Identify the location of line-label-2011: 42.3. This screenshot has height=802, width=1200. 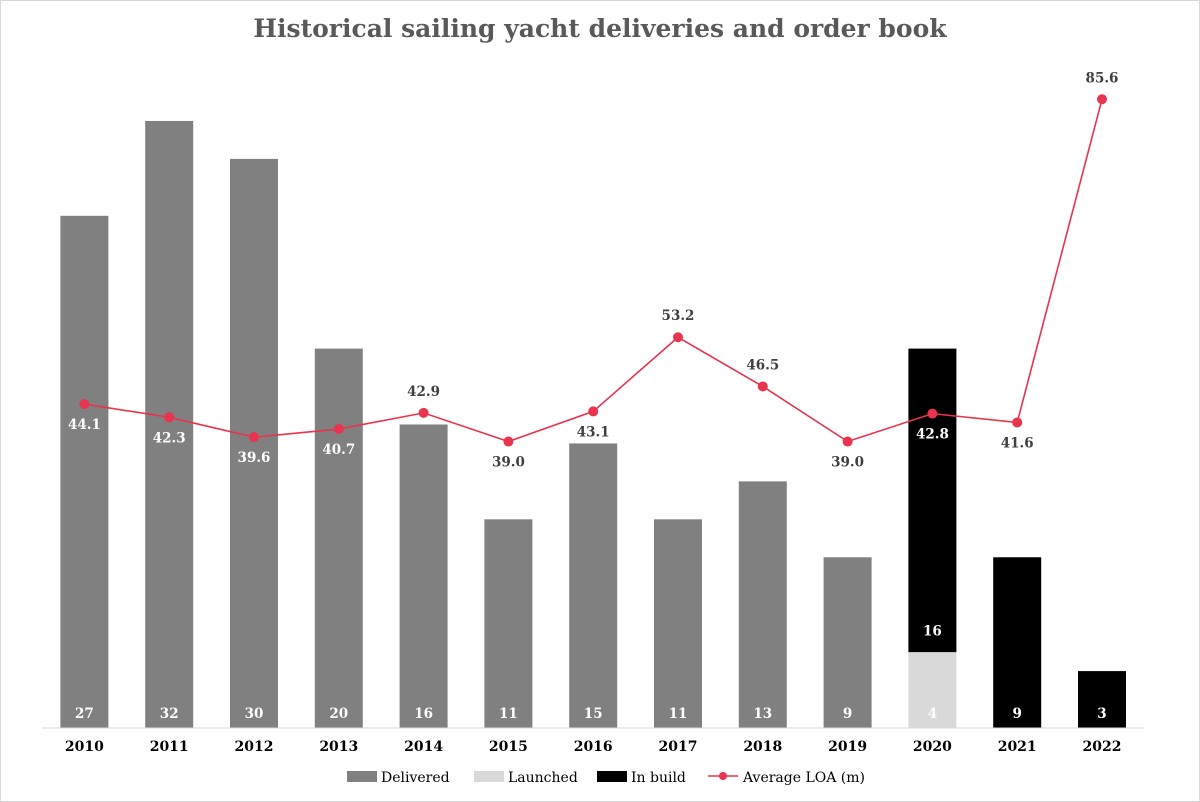
(169, 438).